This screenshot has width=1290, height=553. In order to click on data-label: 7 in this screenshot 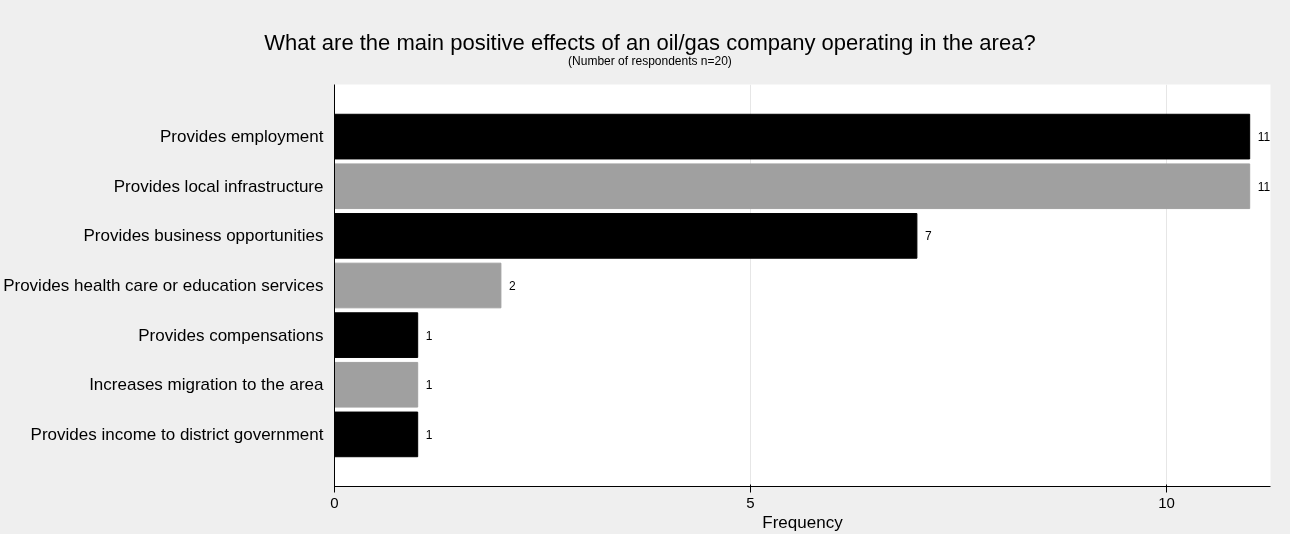, I will do `click(928, 236)`.